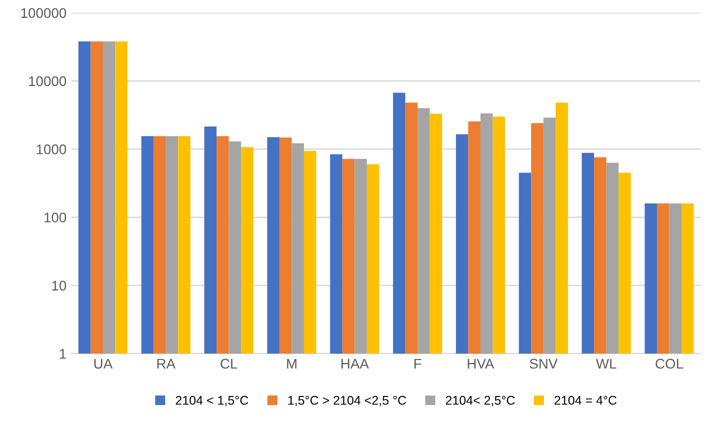  I want to click on y-tick-label: 1000, so click(51, 149).